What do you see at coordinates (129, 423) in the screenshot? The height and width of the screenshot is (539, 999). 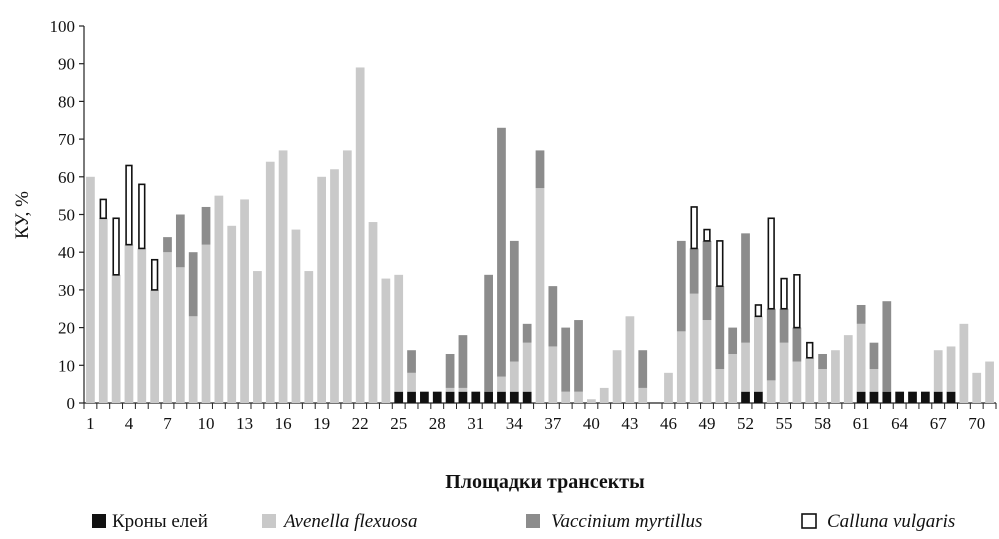 I see `x-tick-label: 4` at bounding box center [129, 423].